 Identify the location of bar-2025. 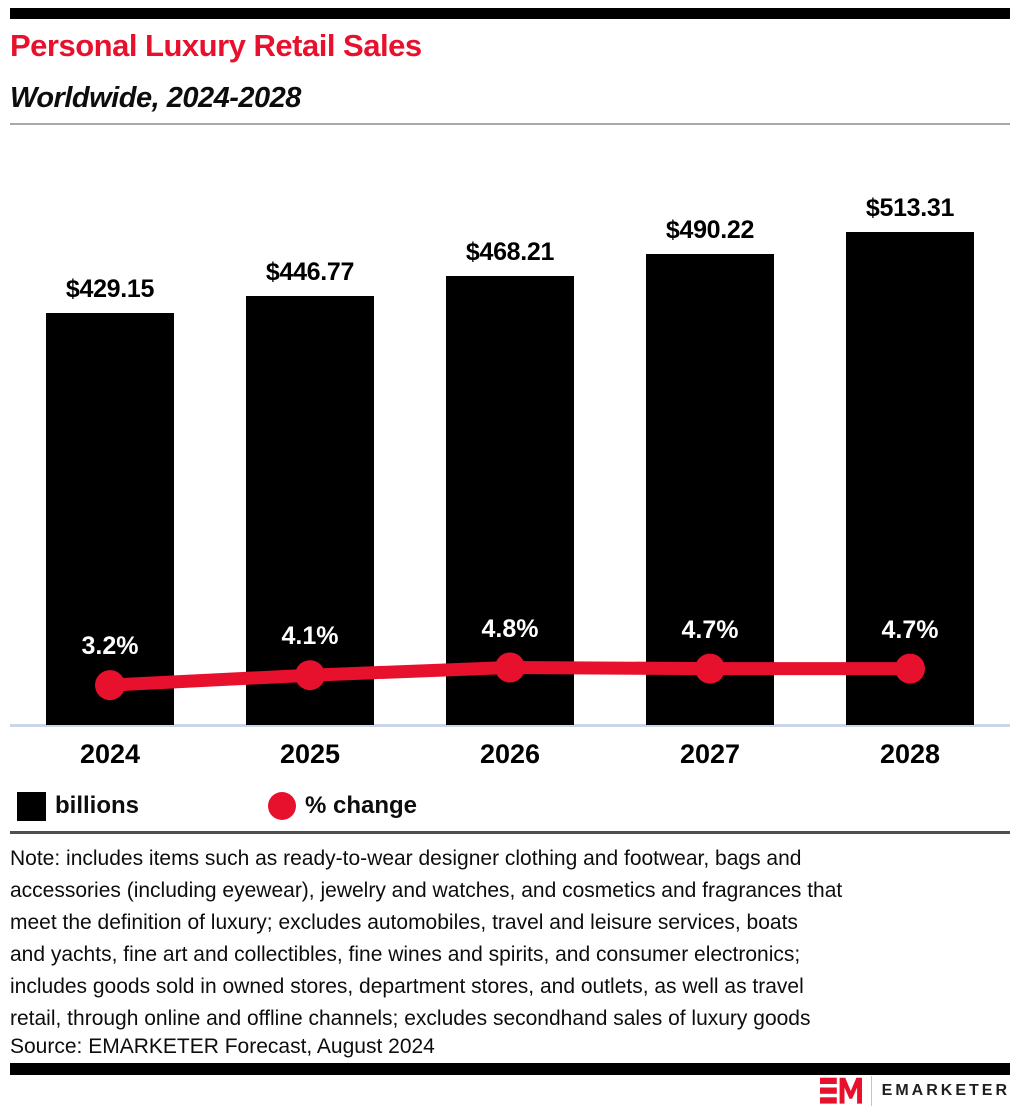
(310, 510).